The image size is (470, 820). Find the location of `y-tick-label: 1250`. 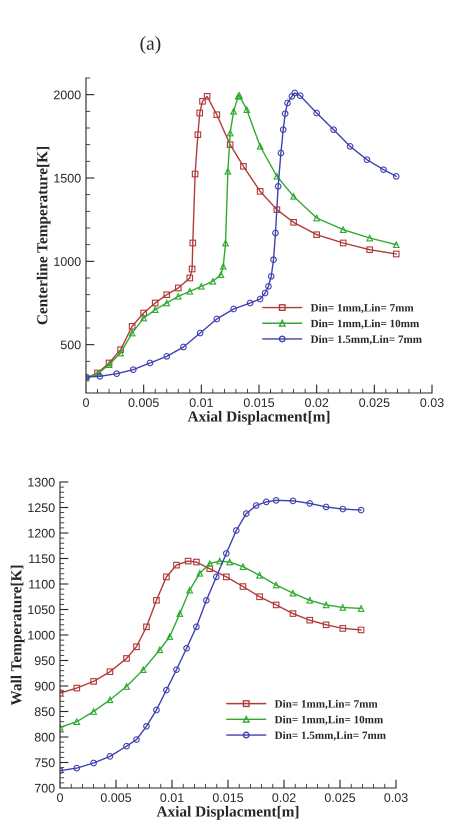

y-tick-label: 1250 is located at coordinates (41, 507).